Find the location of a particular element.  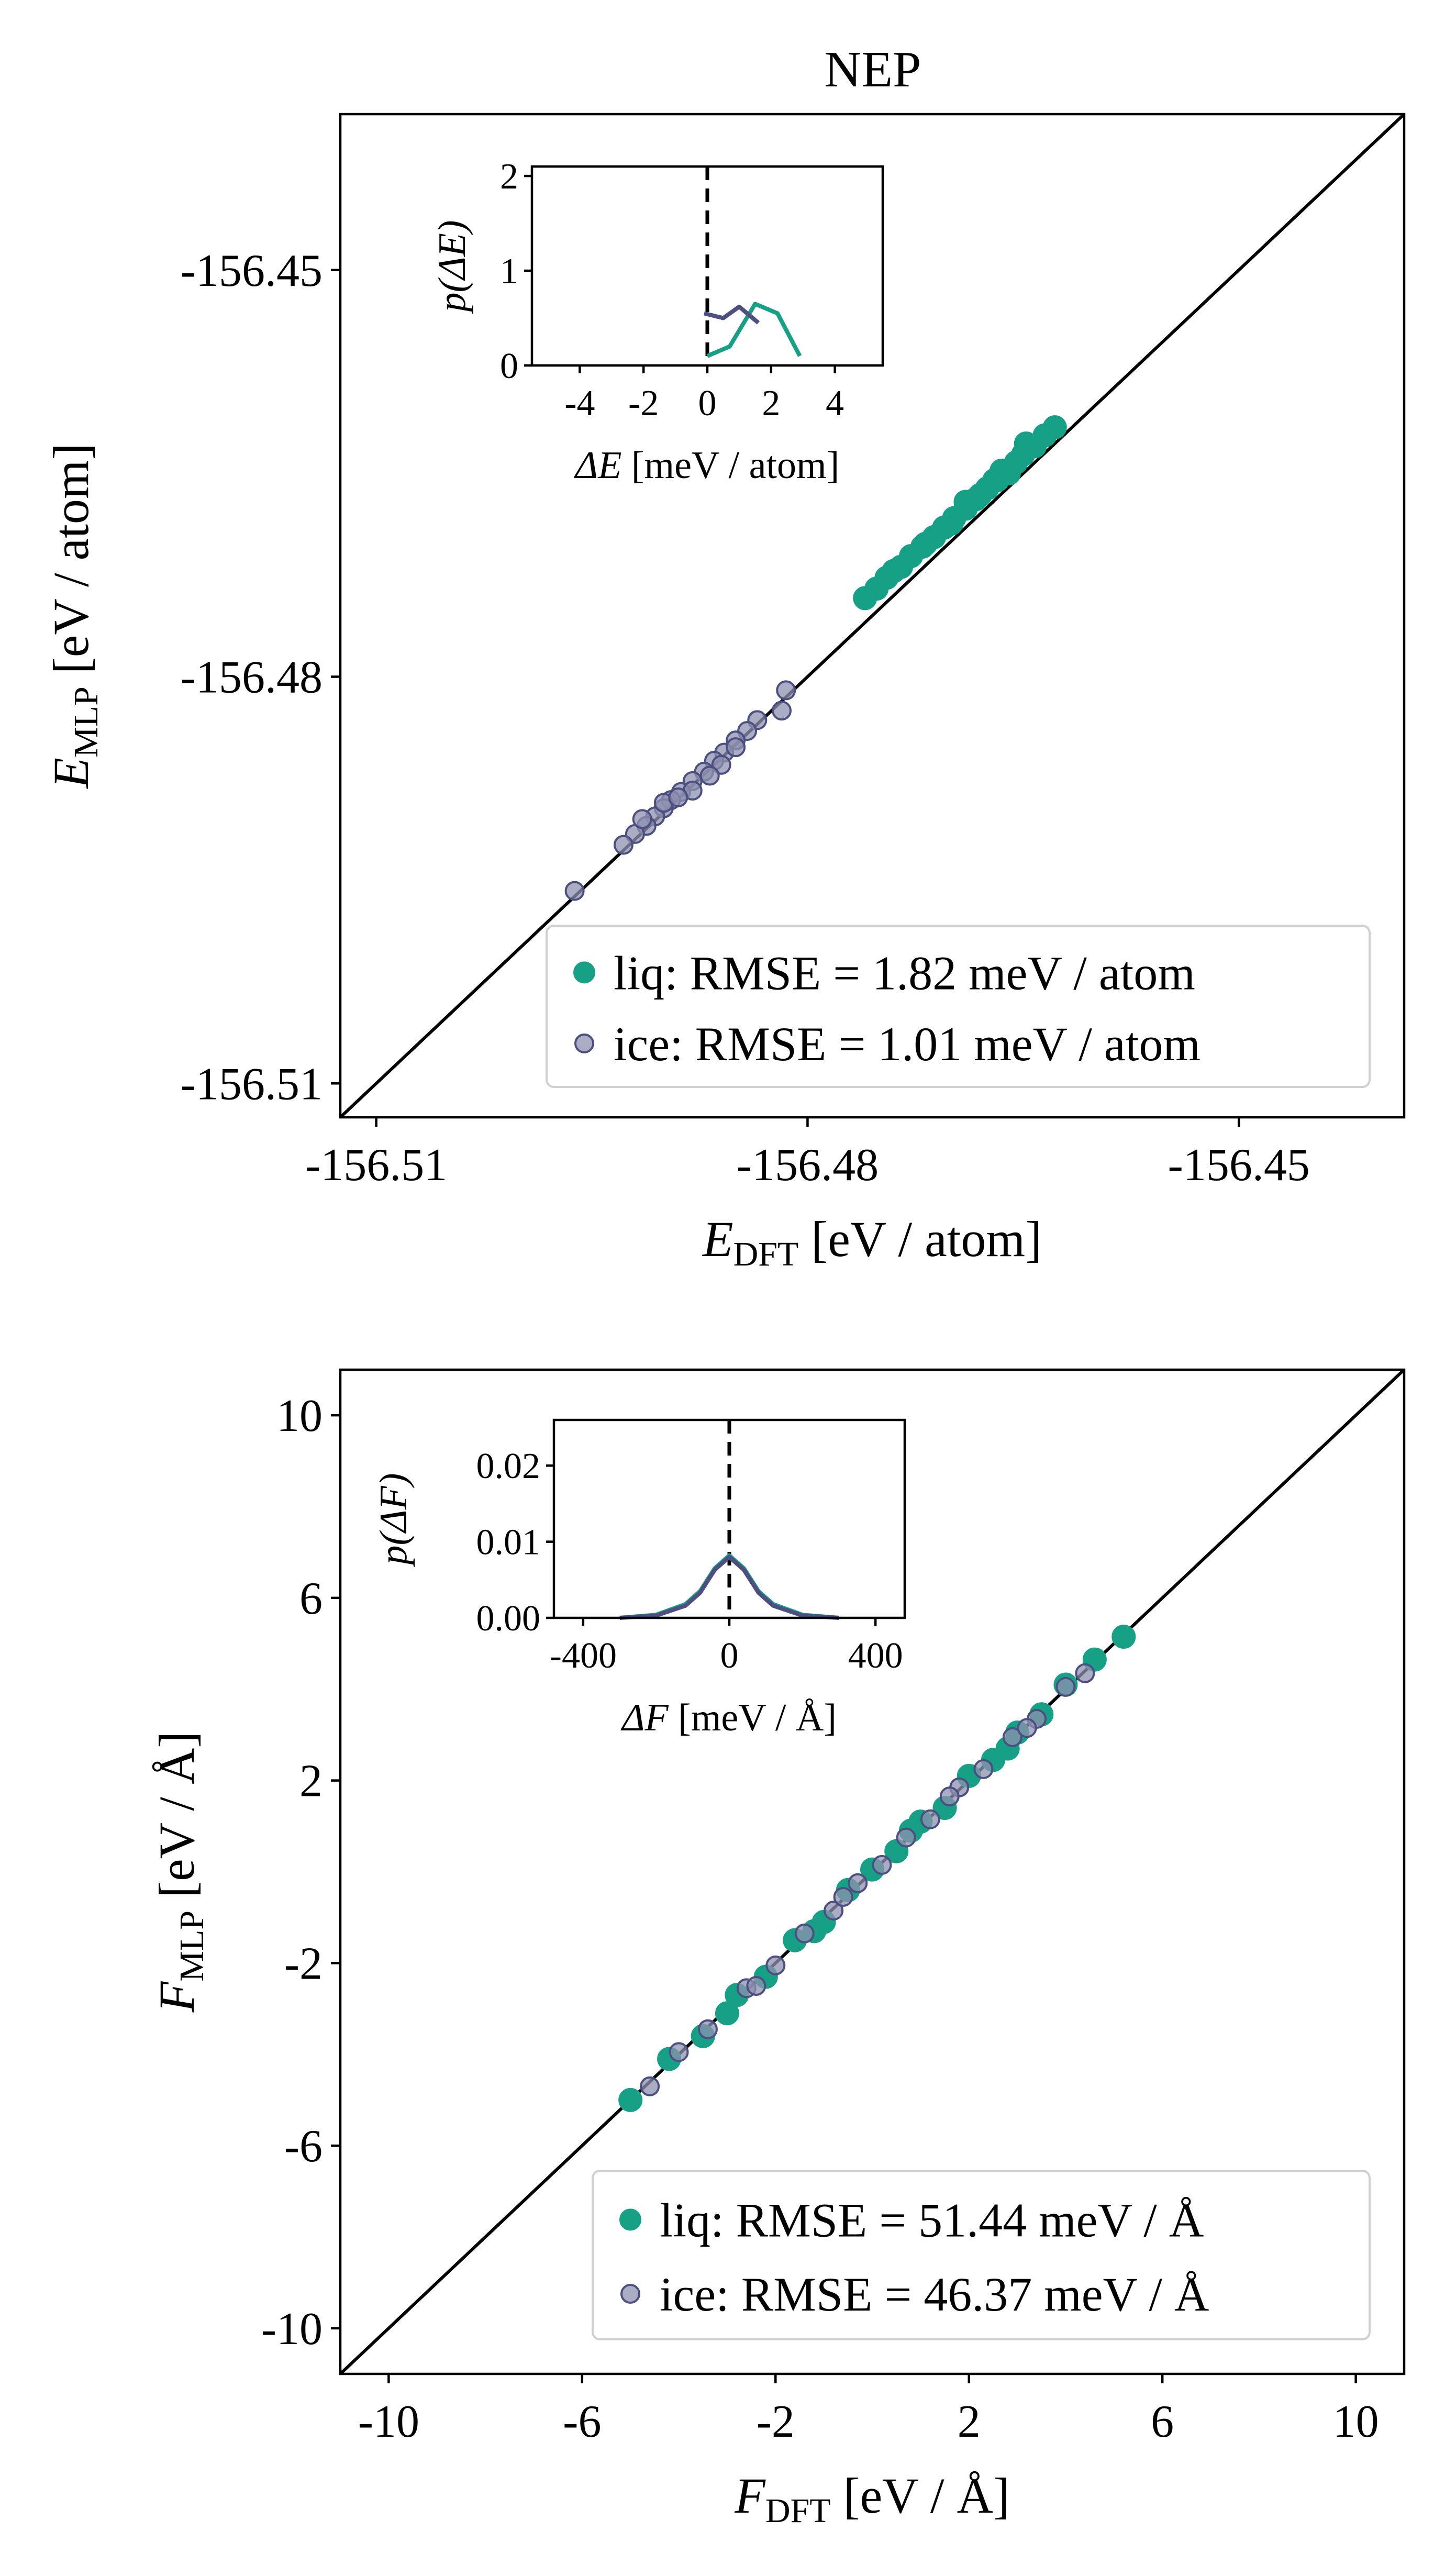

inset-x-axis-label: ΔE [meV / atom] is located at coordinates (706, 465).